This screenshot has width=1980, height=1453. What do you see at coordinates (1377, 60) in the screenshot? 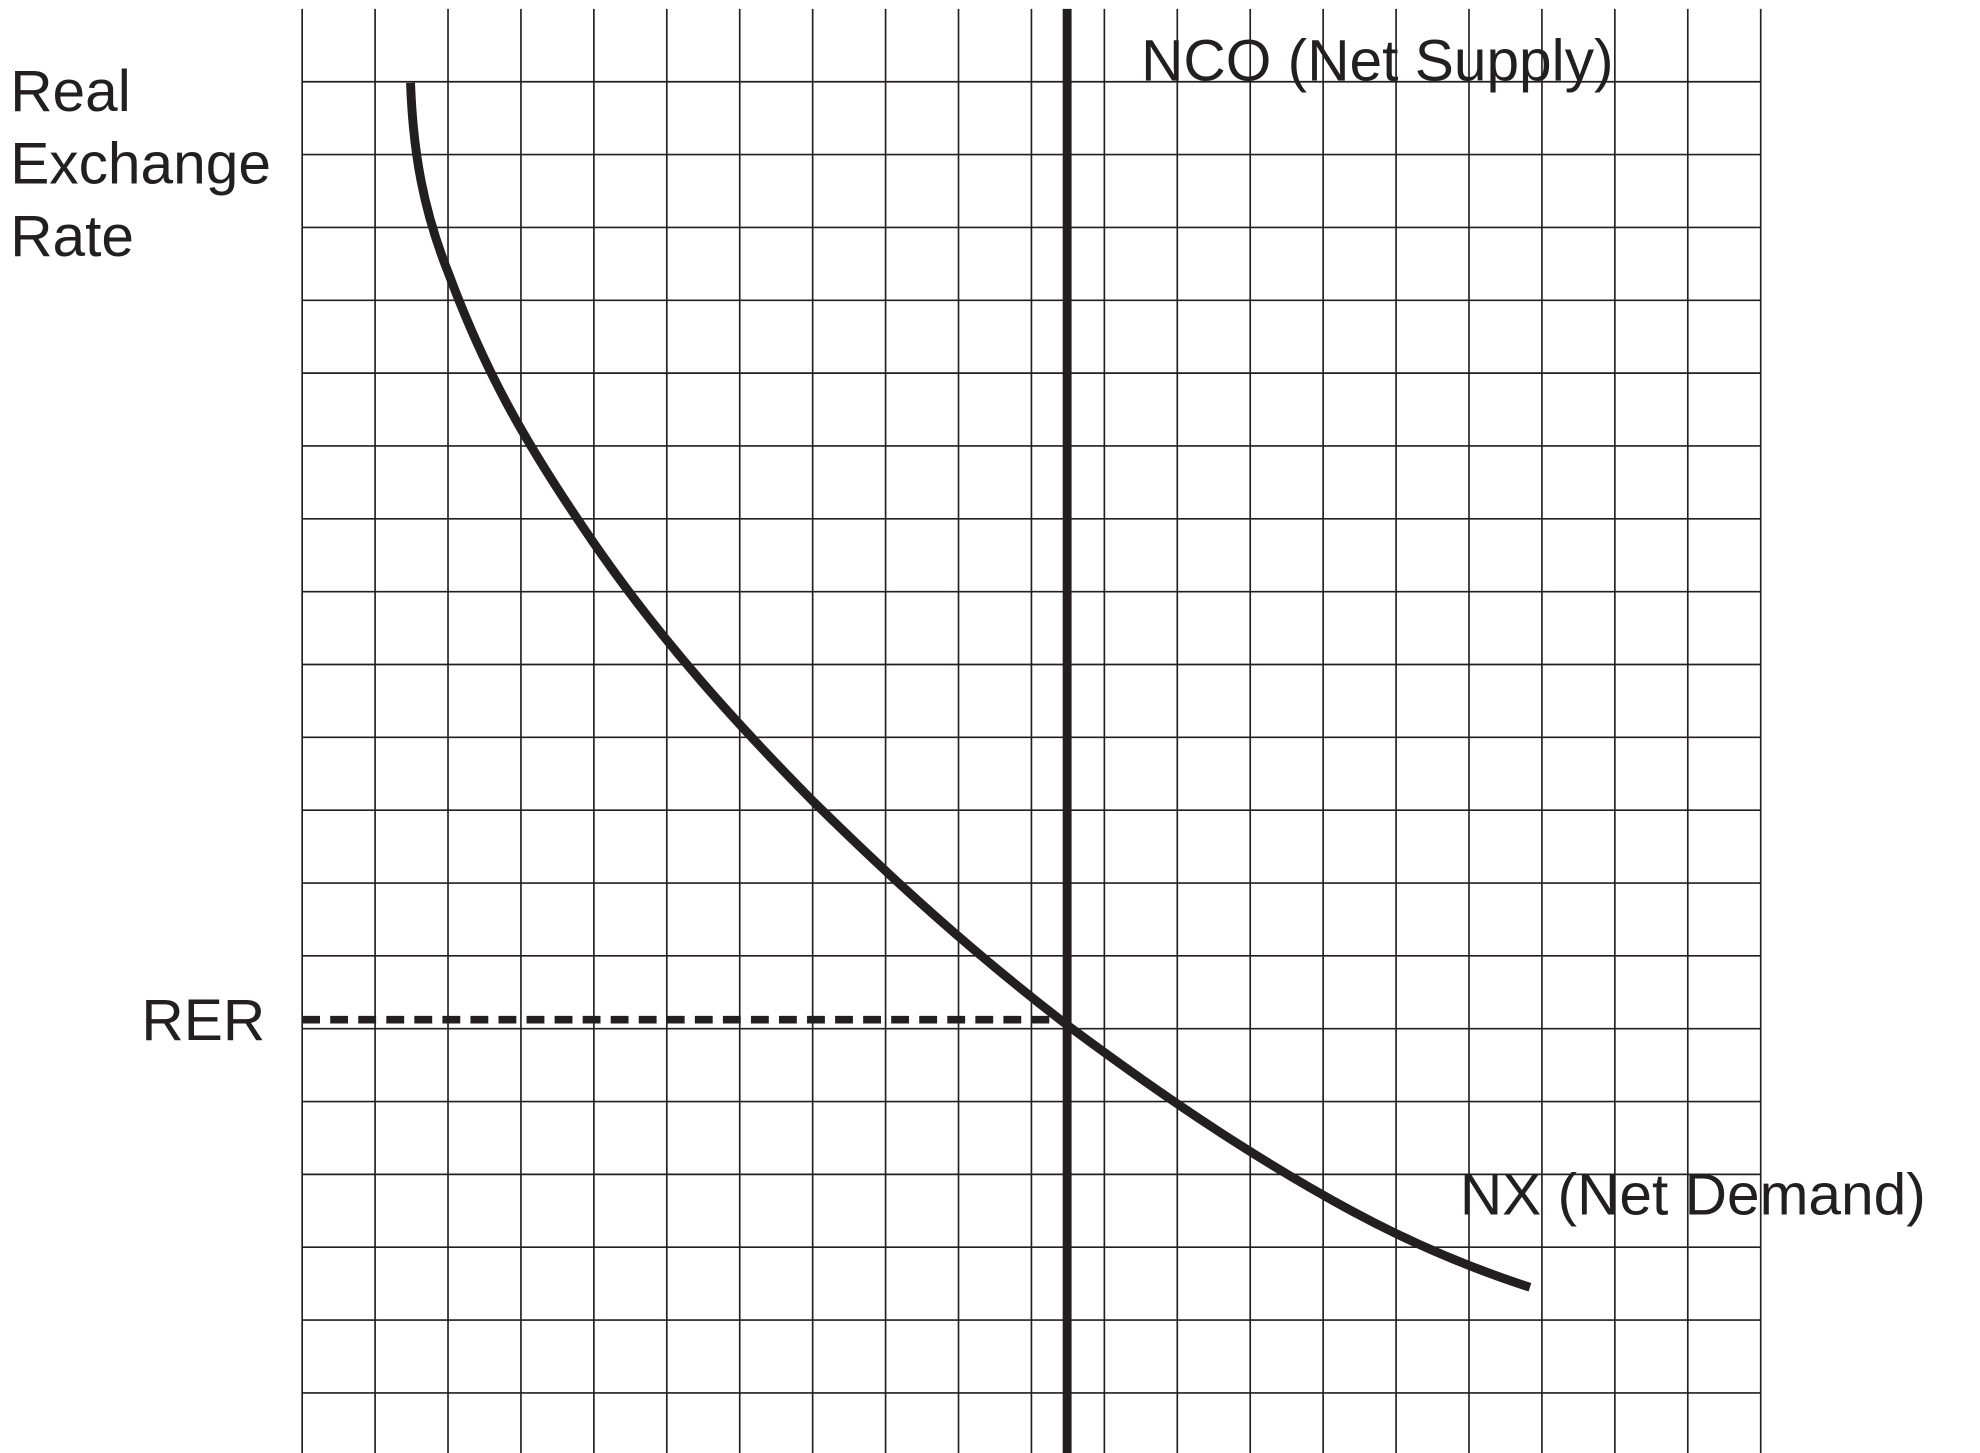
I see `nco-label: NCO (Net Supply)` at bounding box center [1377, 60].